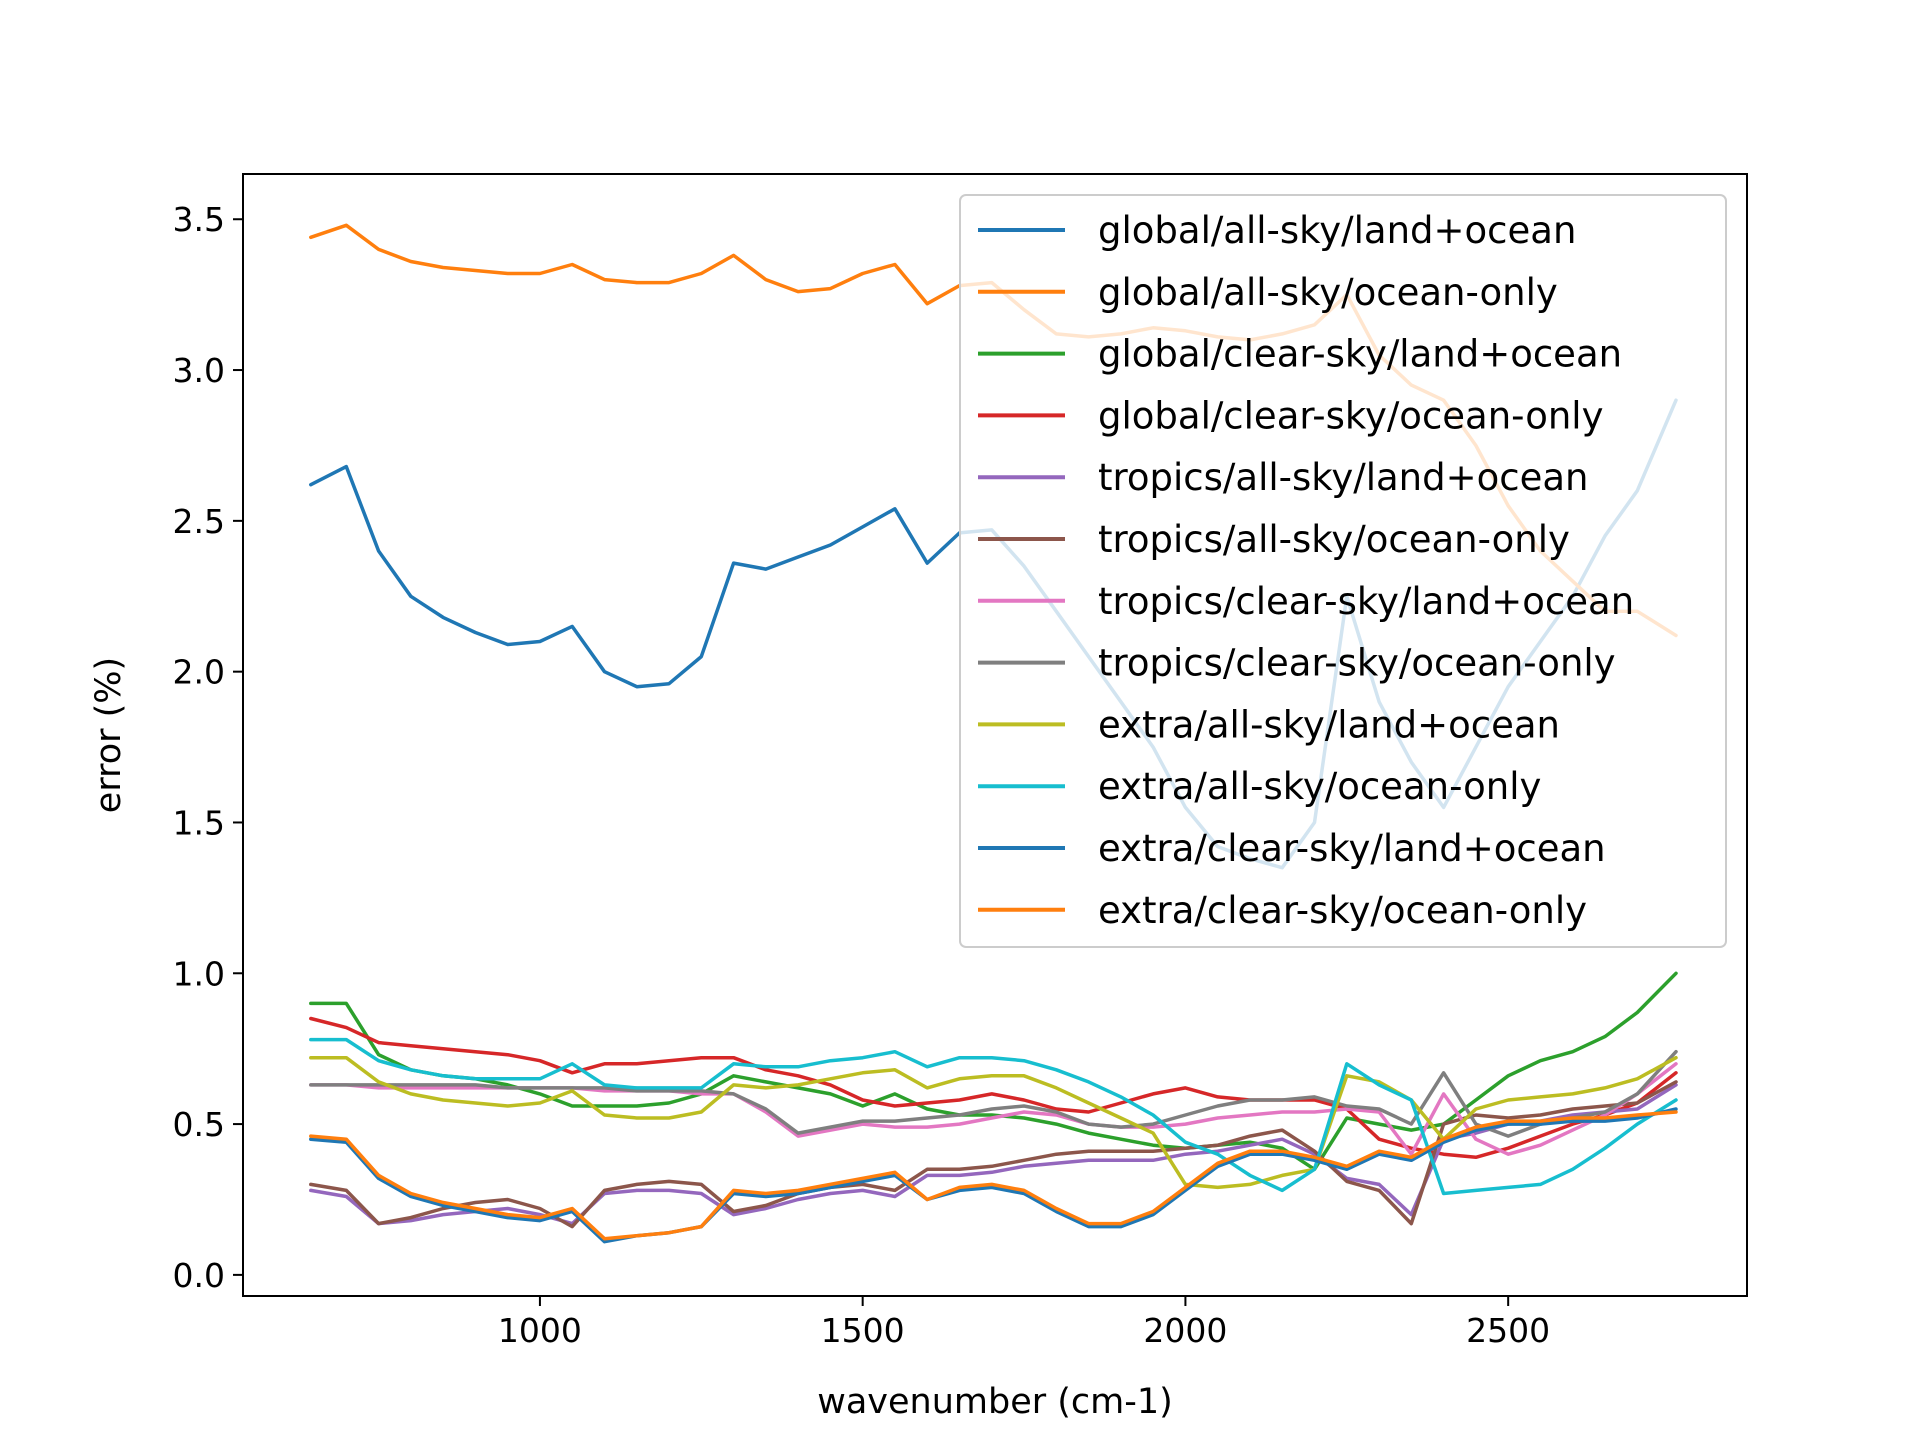 This screenshot has width=1920, height=1440. I want to click on y-axis-label: error (%), so click(109, 735).